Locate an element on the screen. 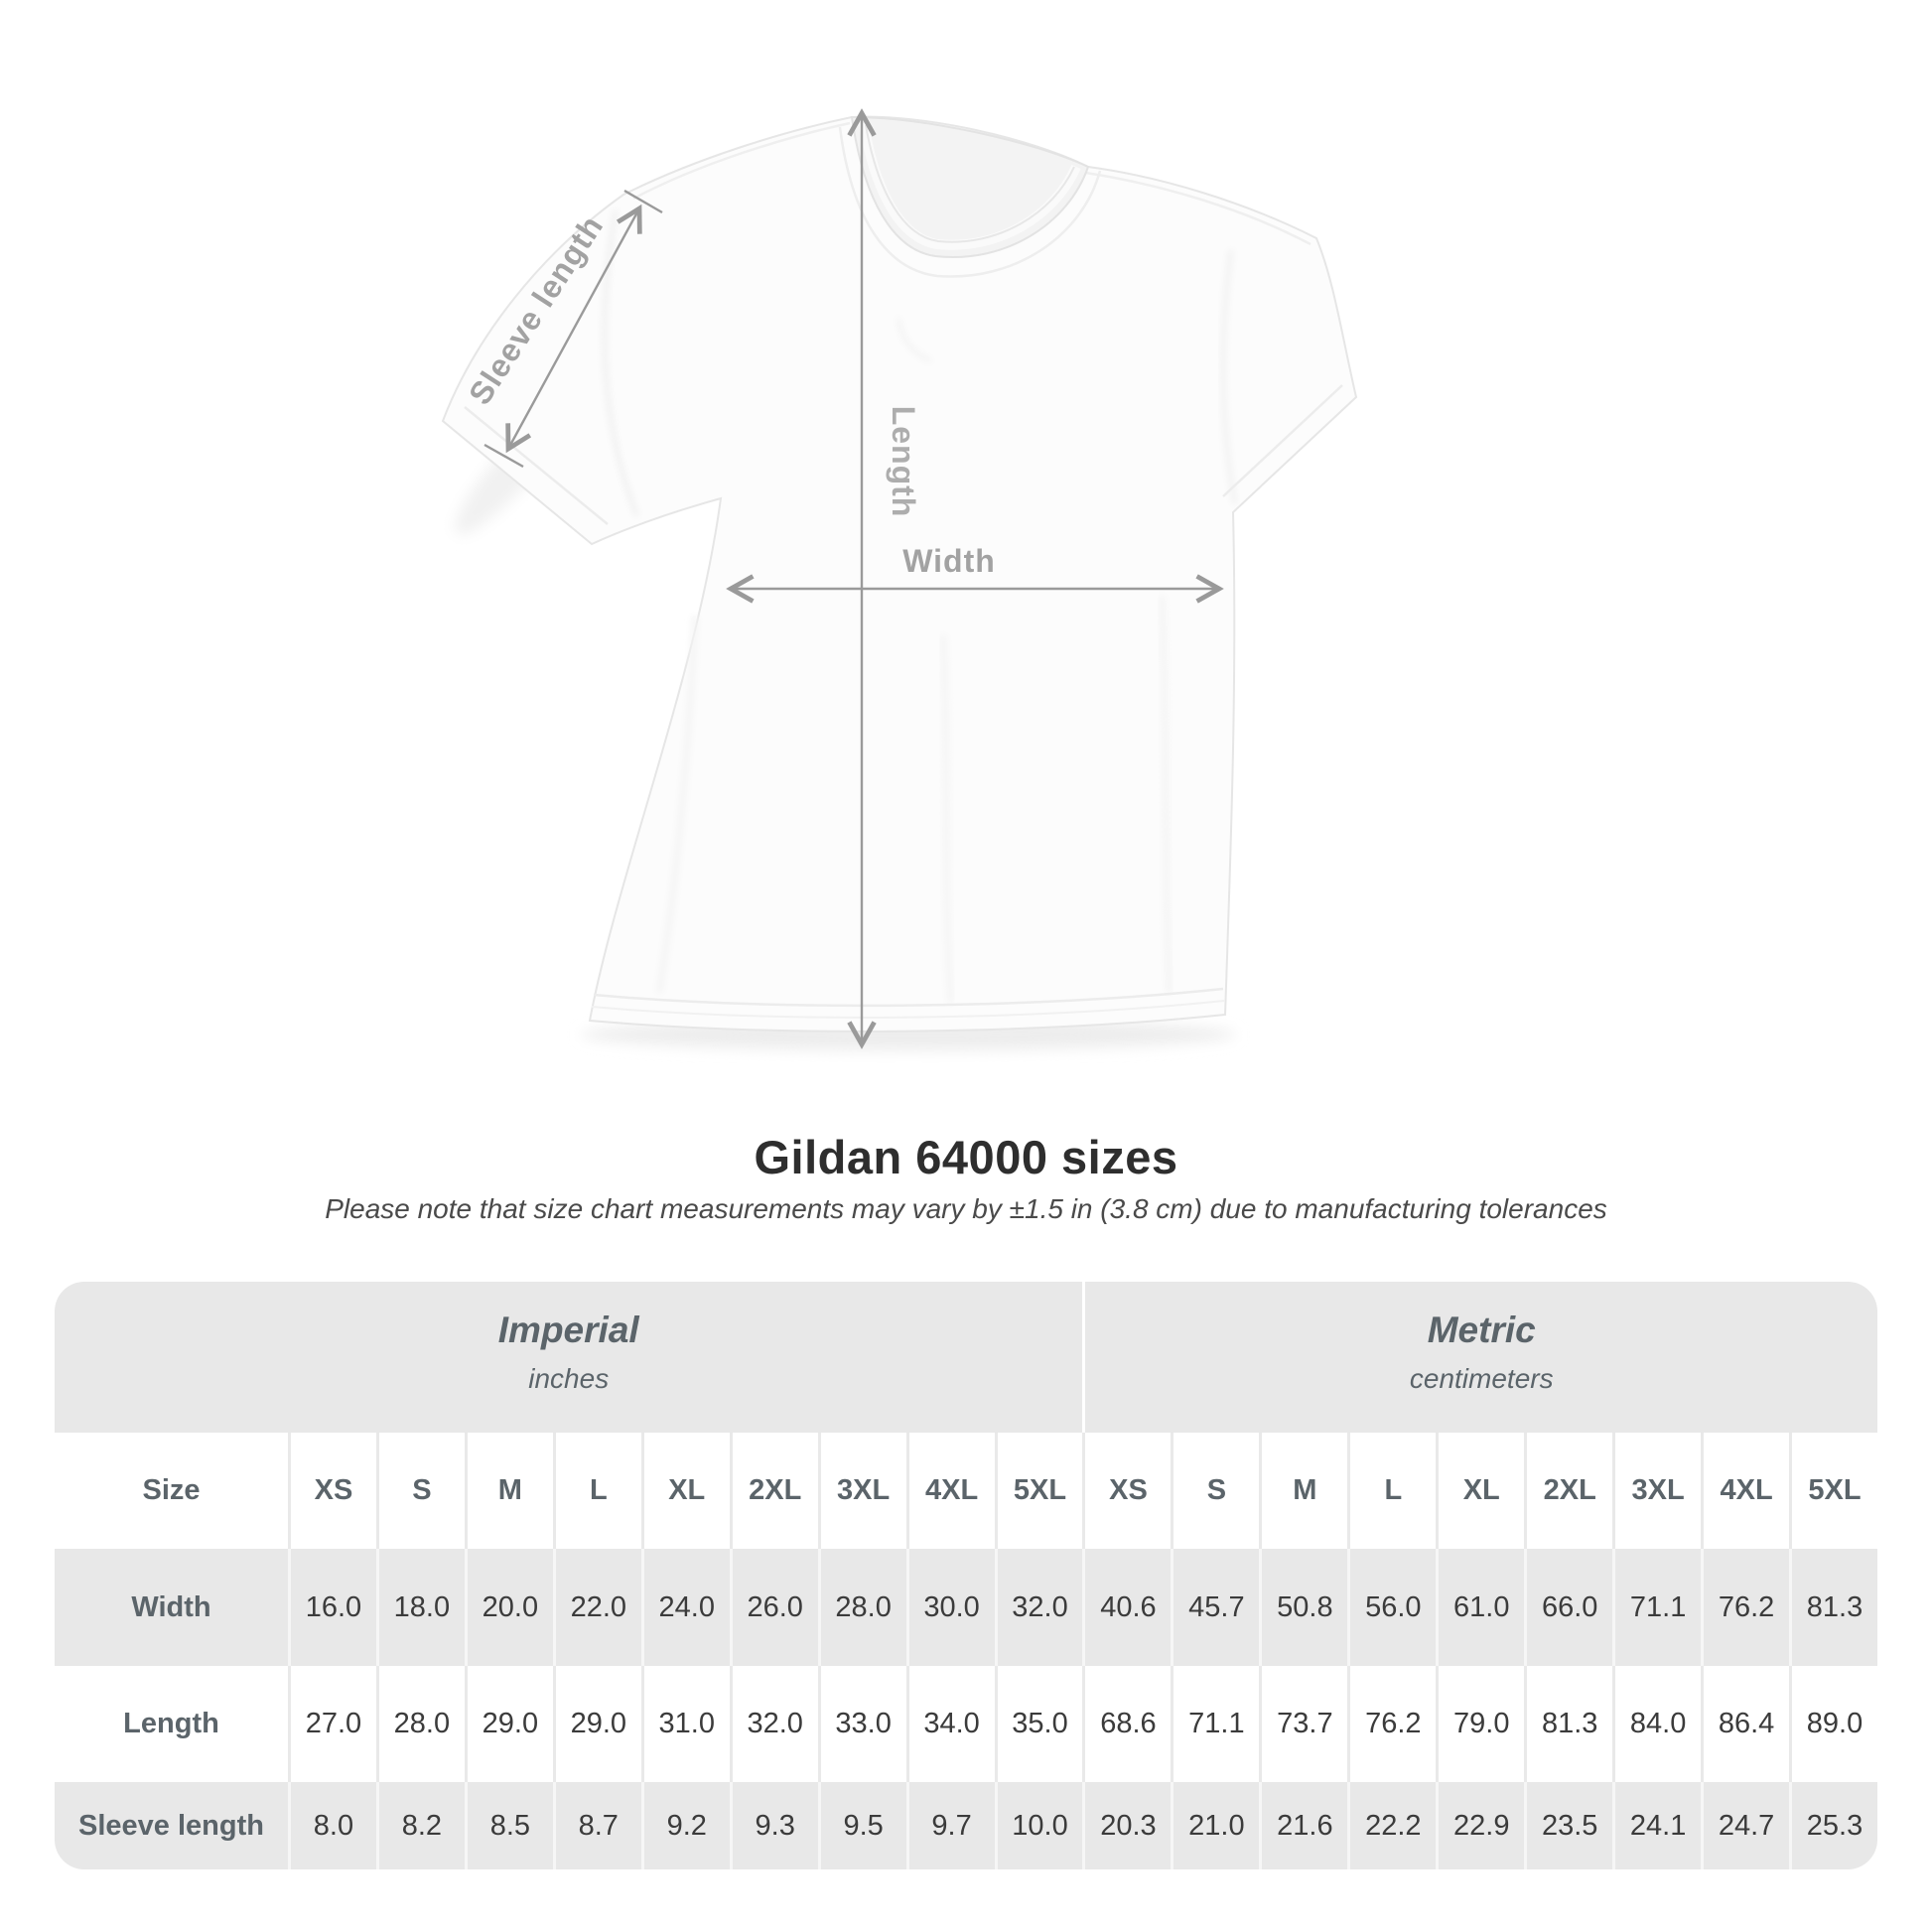 This screenshot has width=1932, height=1932. size-col-imperial-3xl: 3XL is located at coordinates (861, 1491).